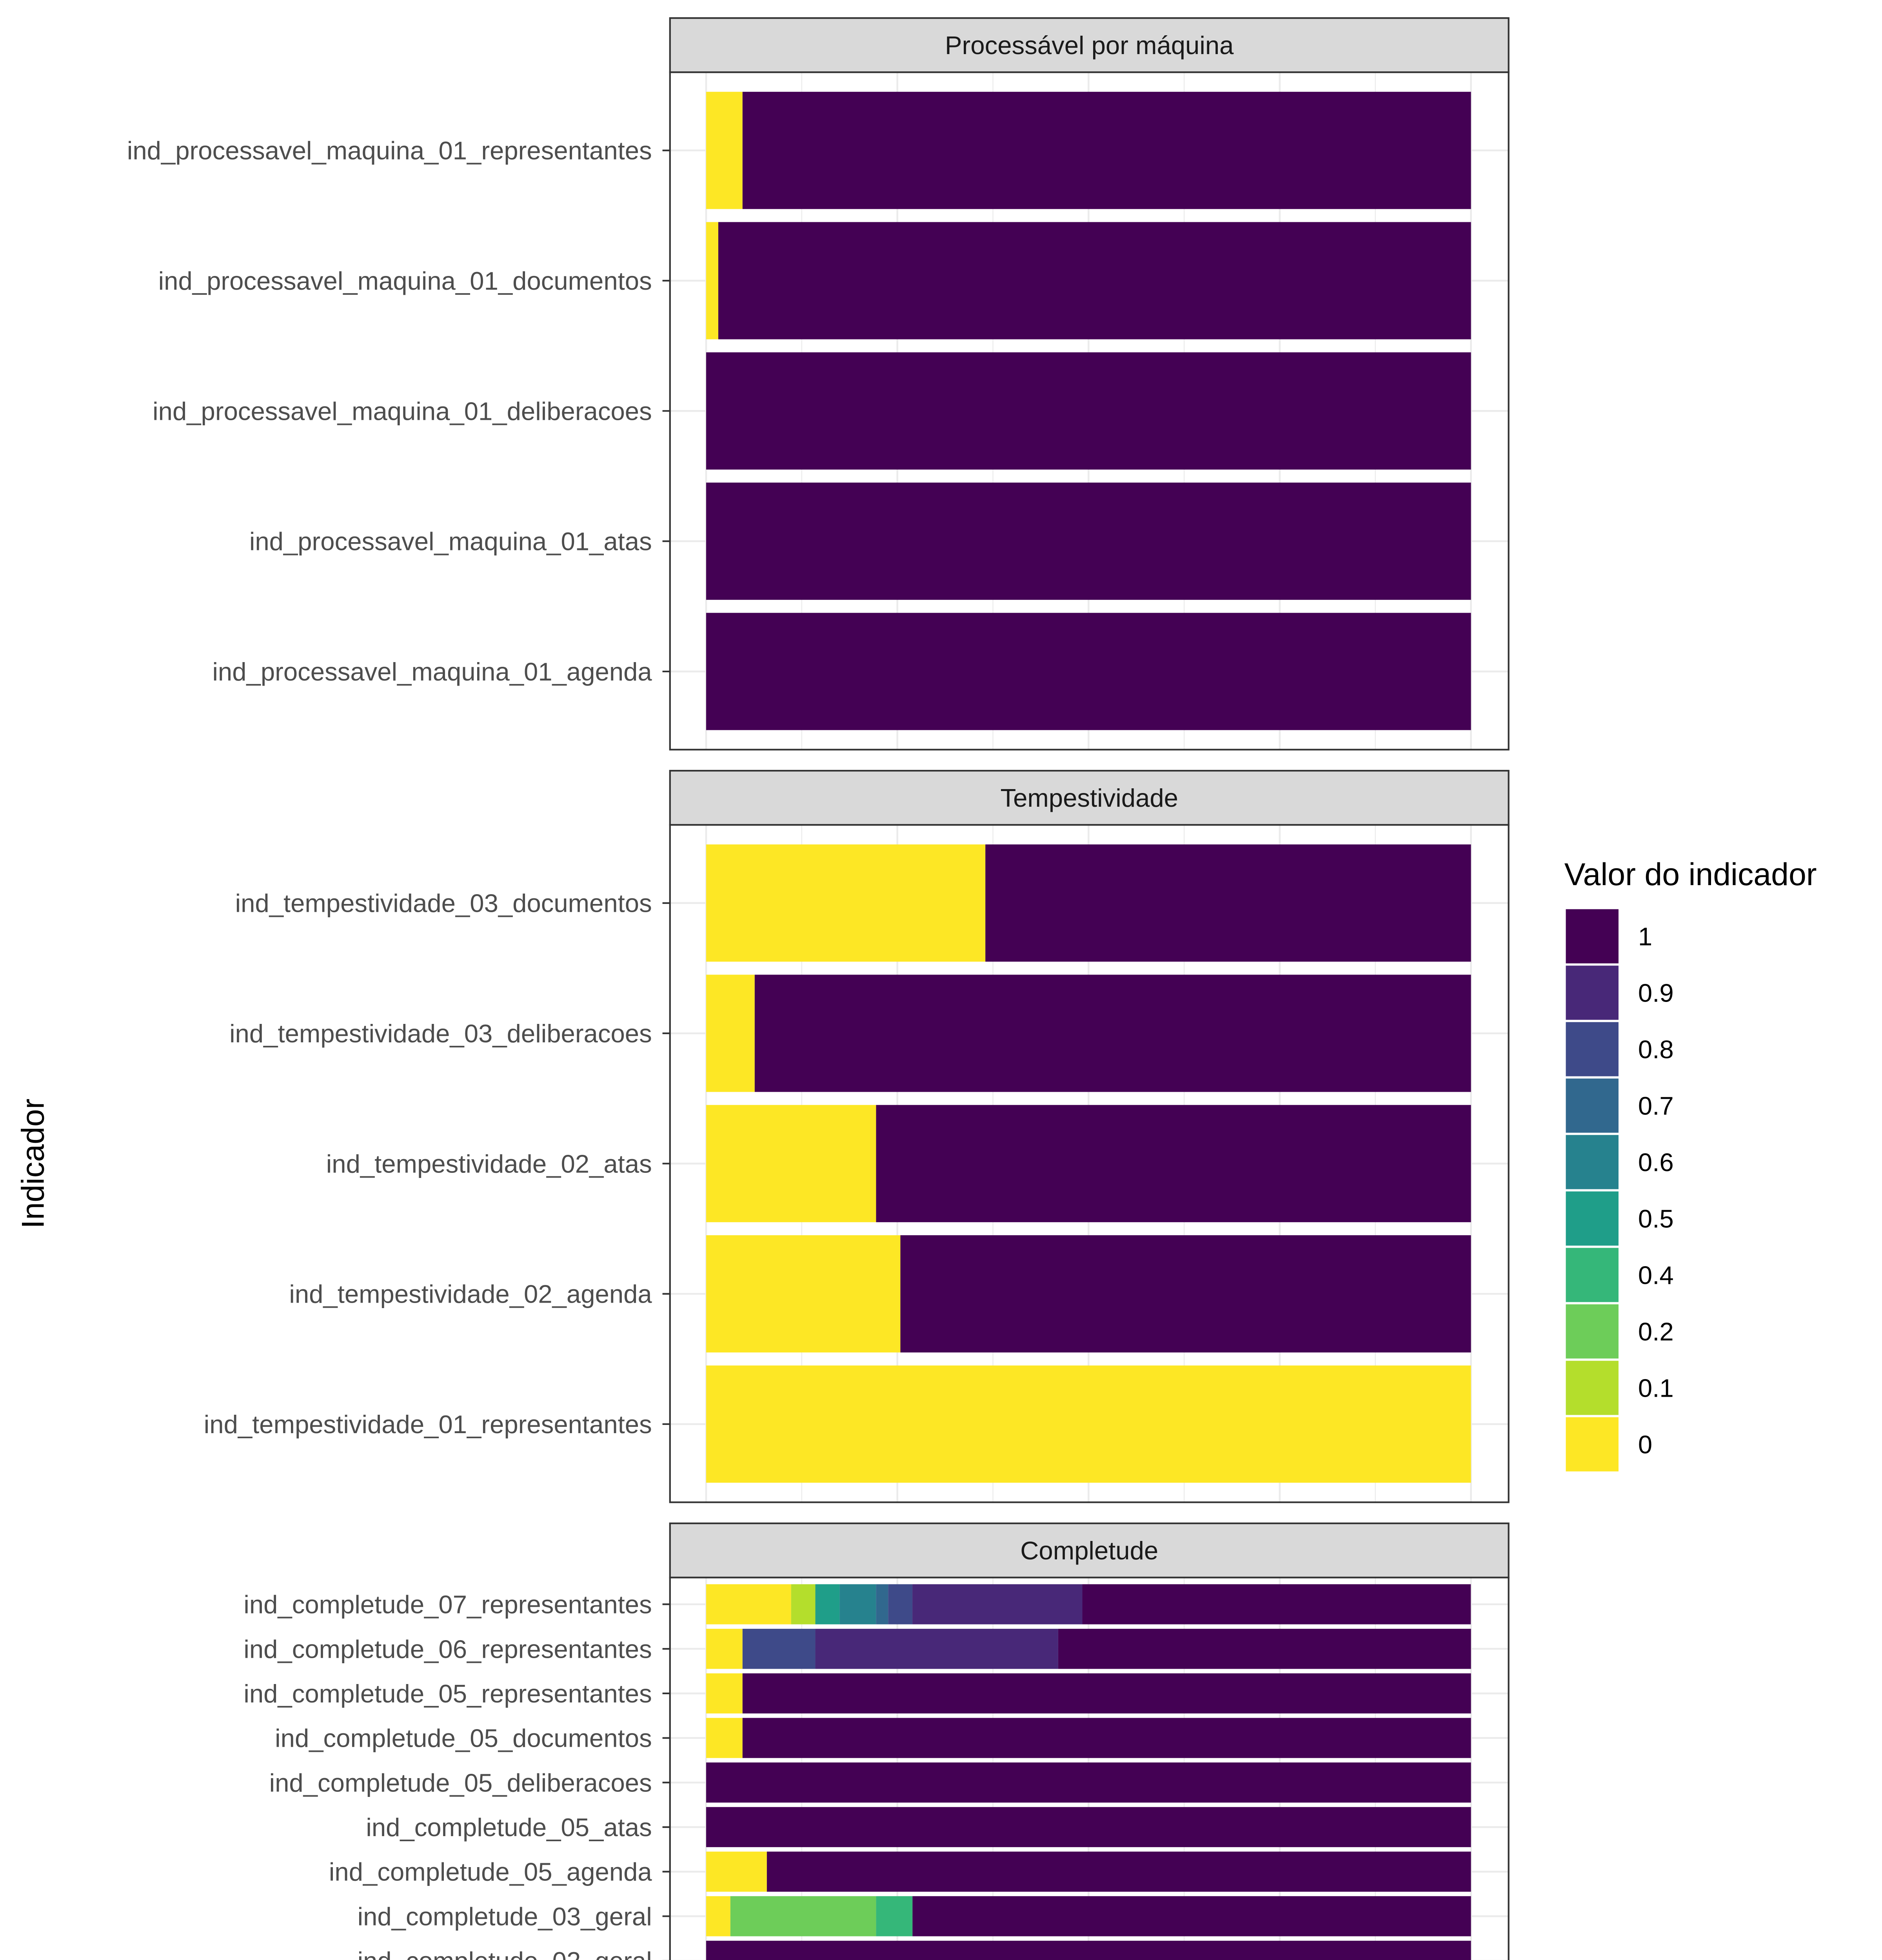  I want to click on y-tick-label: ind_tempestividade_01_representantes, so click(428, 1424).